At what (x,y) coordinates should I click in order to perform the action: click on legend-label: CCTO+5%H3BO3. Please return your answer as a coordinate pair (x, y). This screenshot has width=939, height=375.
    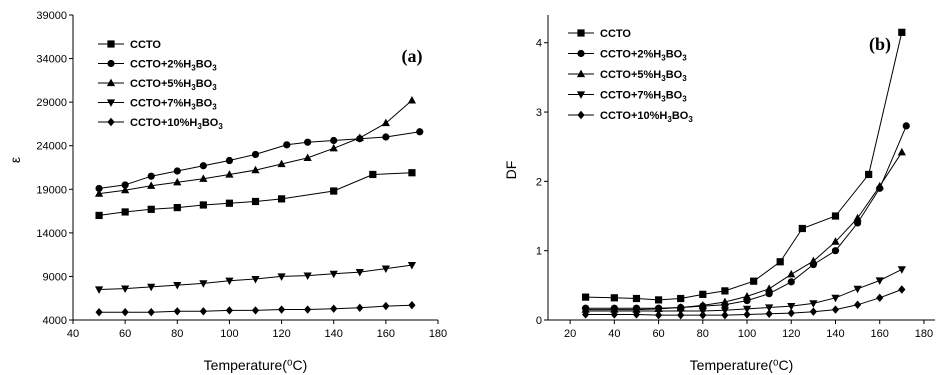
    Looking at the image, I should click on (173, 85).